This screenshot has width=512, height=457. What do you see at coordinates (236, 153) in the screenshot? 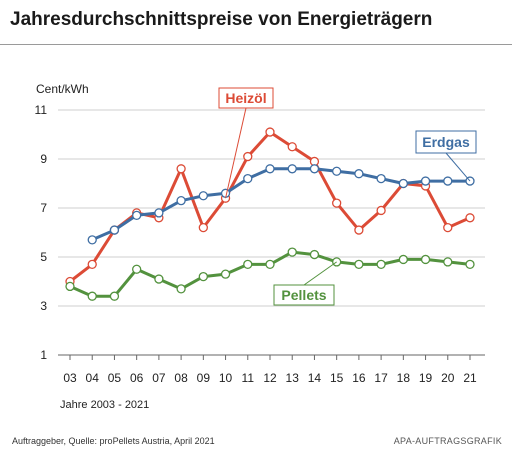
I see `leader-line-heizl` at bounding box center [236, 153].